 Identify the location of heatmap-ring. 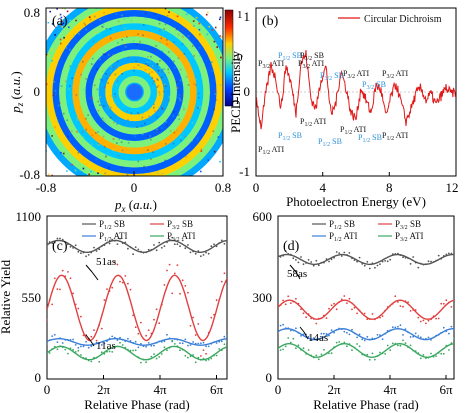
(134, 92).